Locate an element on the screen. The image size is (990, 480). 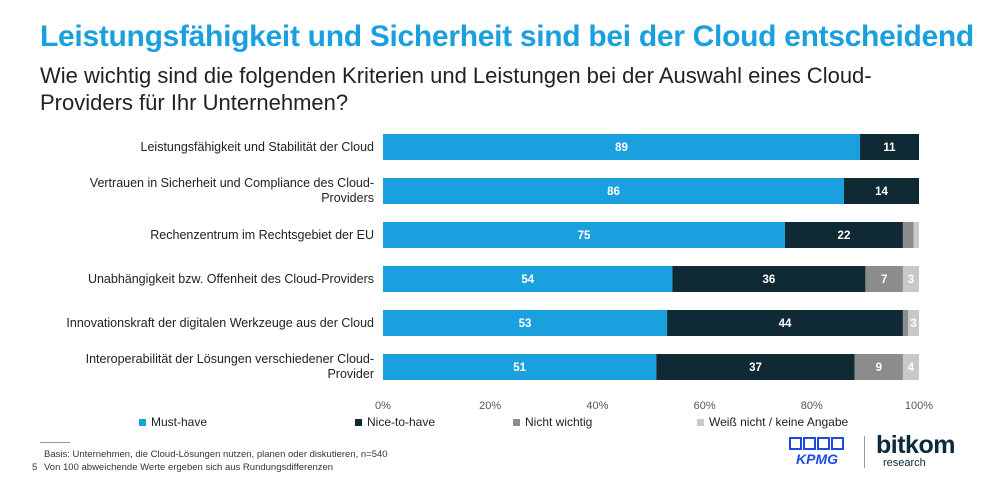
data-label: 86 is located at coordinates (613, 192).